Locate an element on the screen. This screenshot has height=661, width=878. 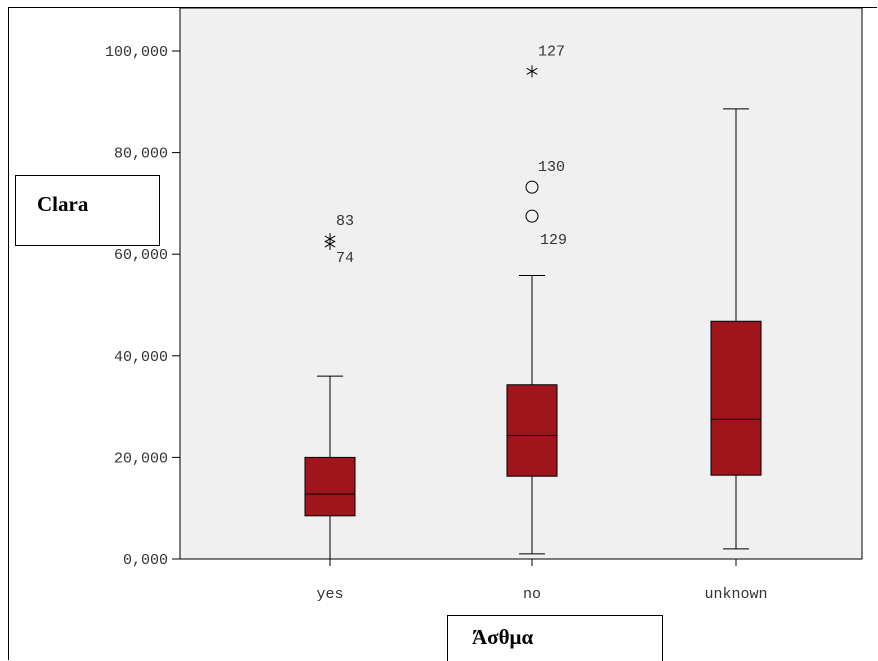
box-yes is located at coordinates (330, 467).